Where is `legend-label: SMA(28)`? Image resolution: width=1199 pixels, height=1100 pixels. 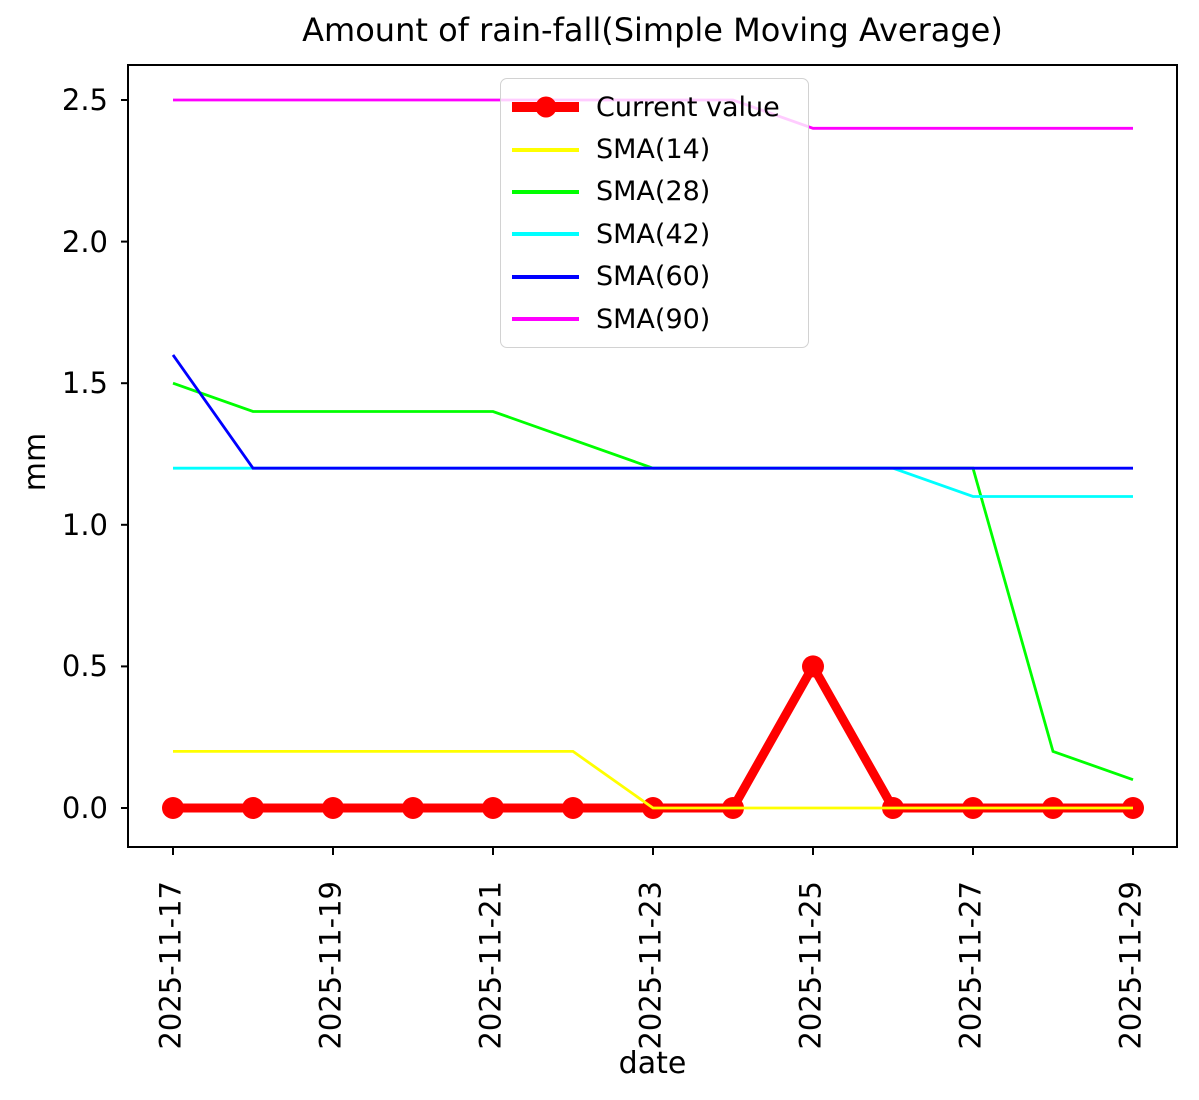
legend-label: SMA(28) is located at coordinates (653, 192).